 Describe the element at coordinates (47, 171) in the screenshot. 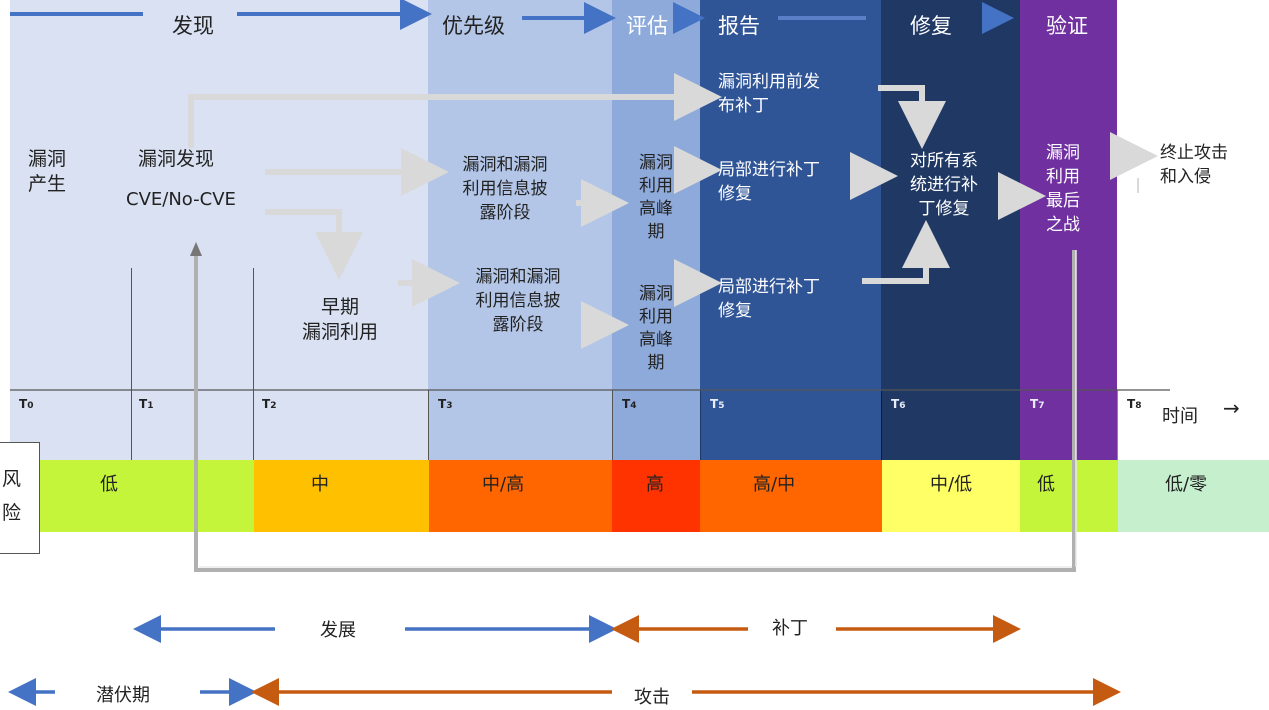

I see `node-vuln-birth: 漏洞 产生` at that location.